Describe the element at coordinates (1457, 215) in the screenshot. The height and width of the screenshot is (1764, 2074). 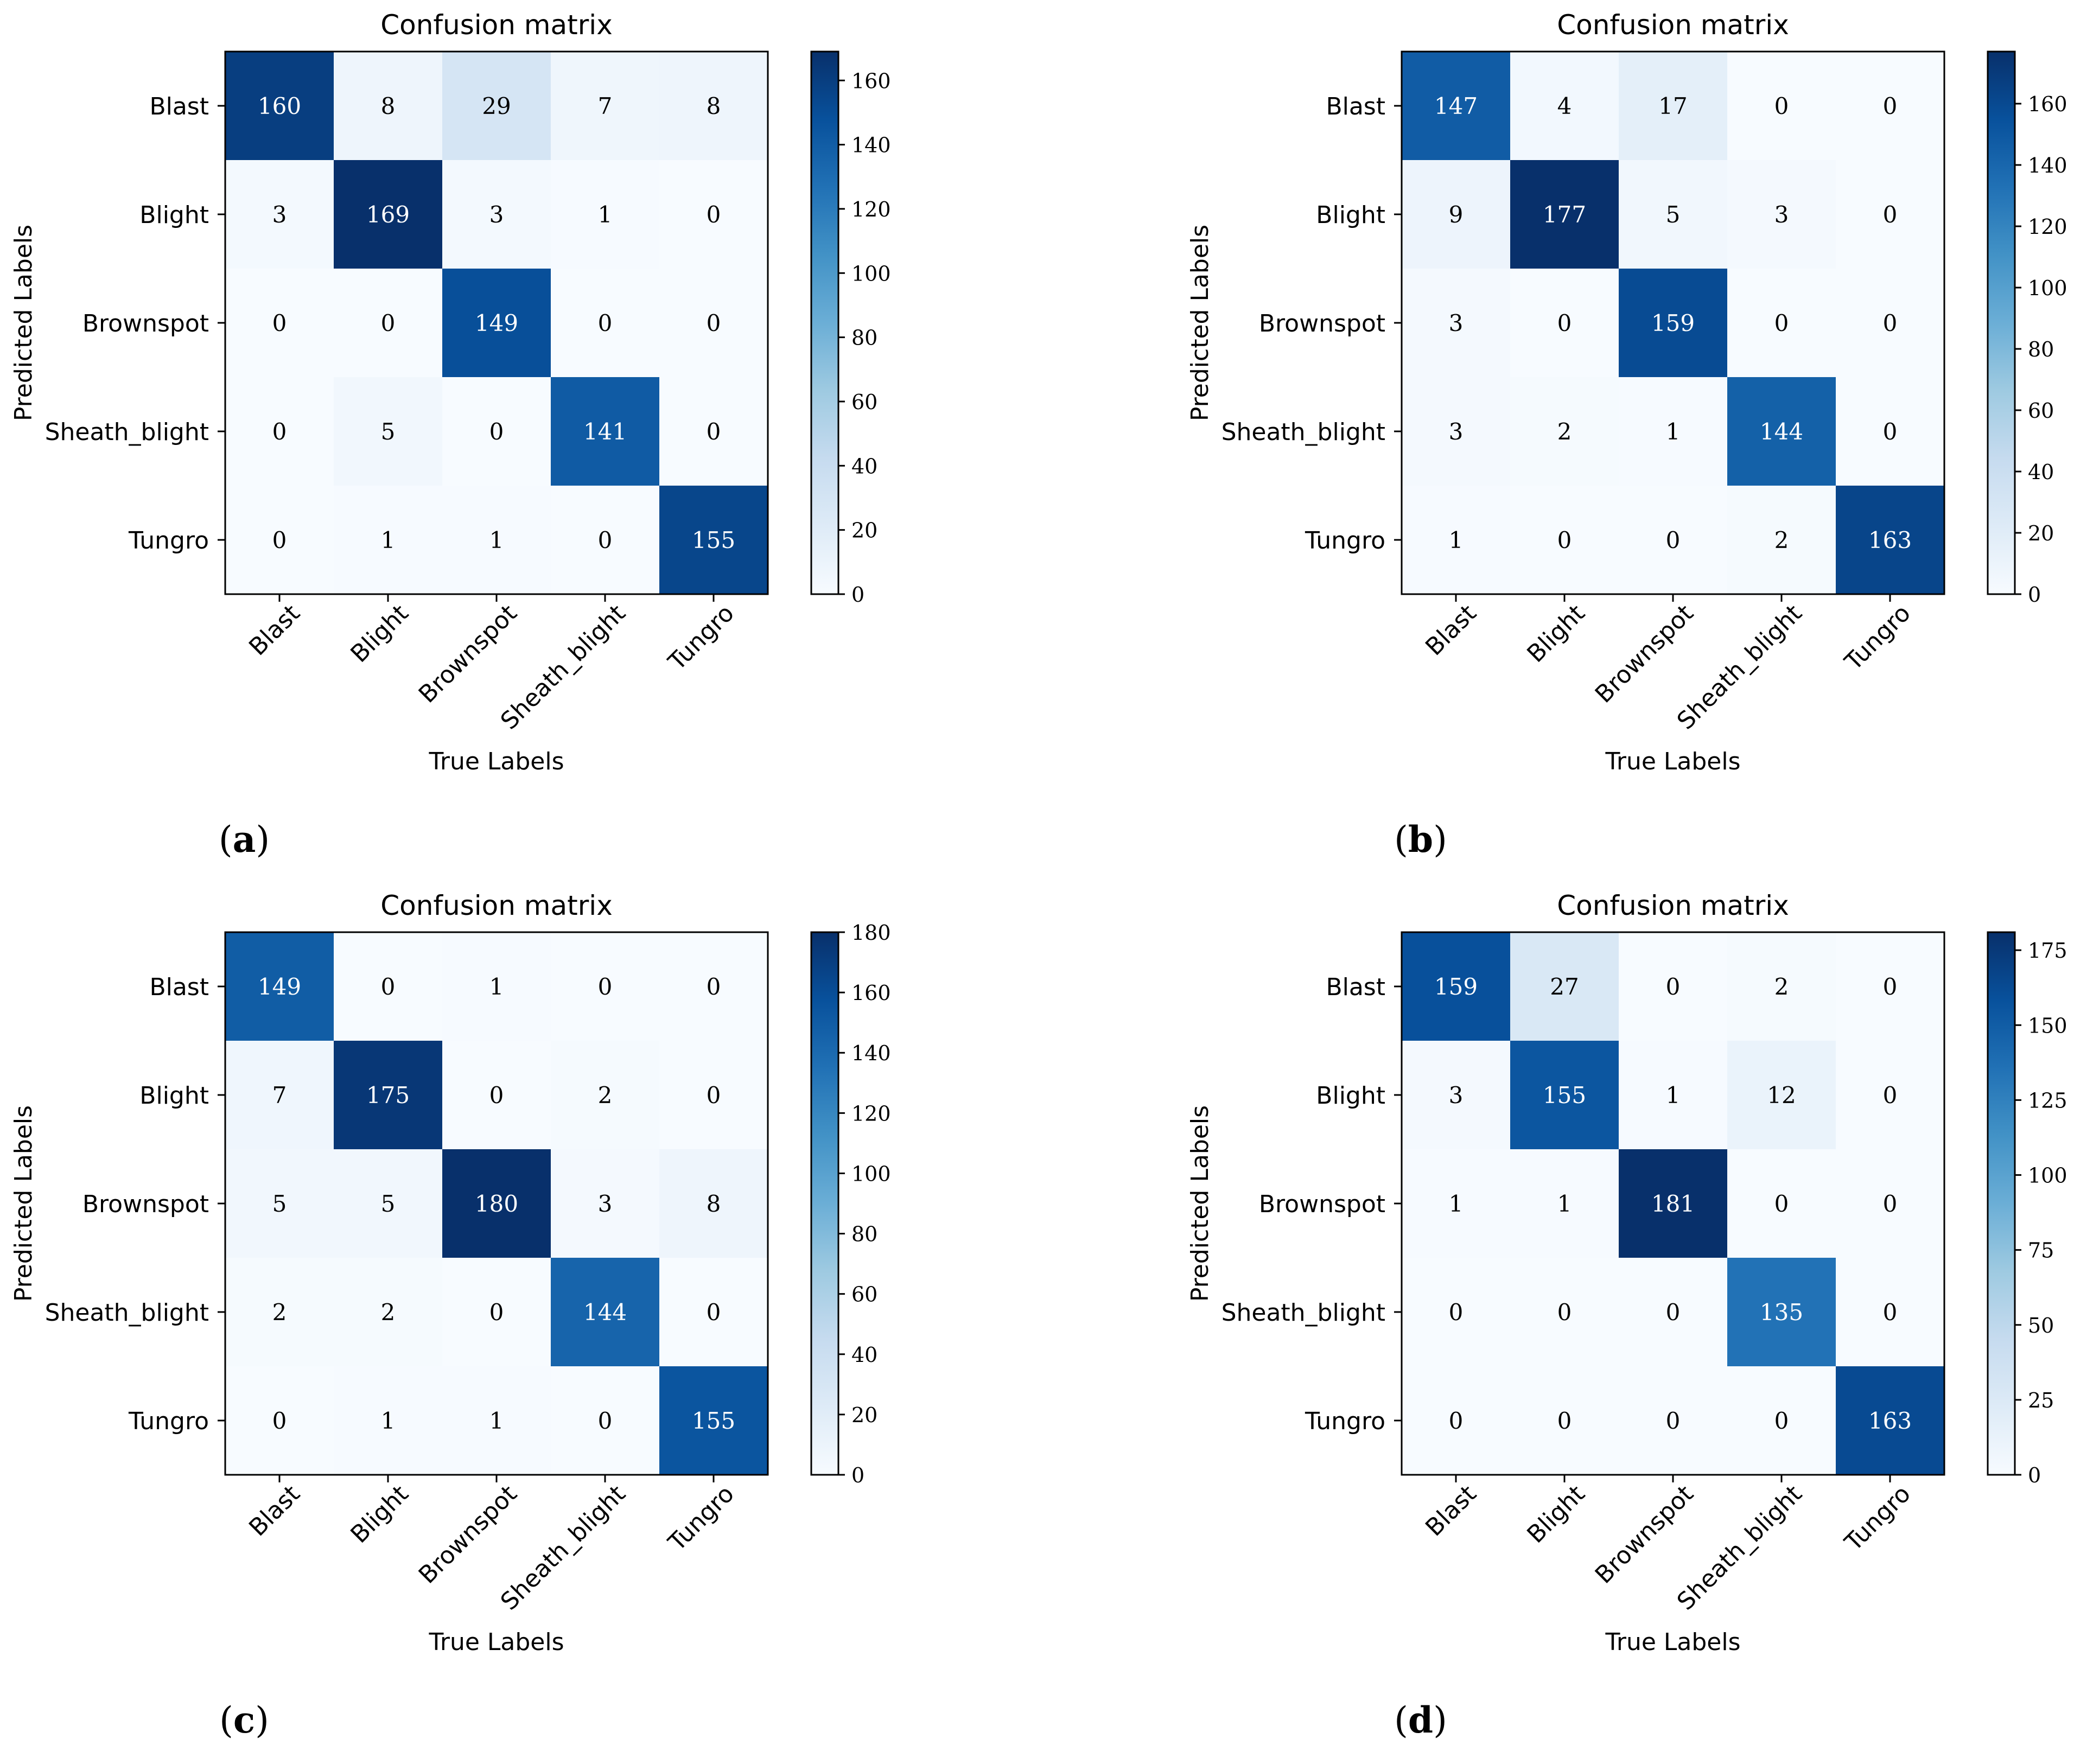
I see `cell-value-label: 9` at that location.